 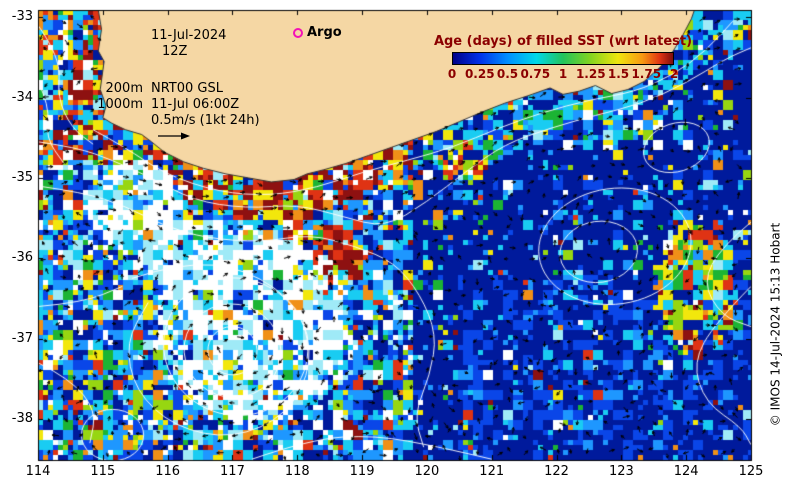 What do you see at coordinates (563, 41) in the screenshot?
I see `colorbar-title: Age (days) of filled SST (wrt latest)` at bounding box center [563, 41].